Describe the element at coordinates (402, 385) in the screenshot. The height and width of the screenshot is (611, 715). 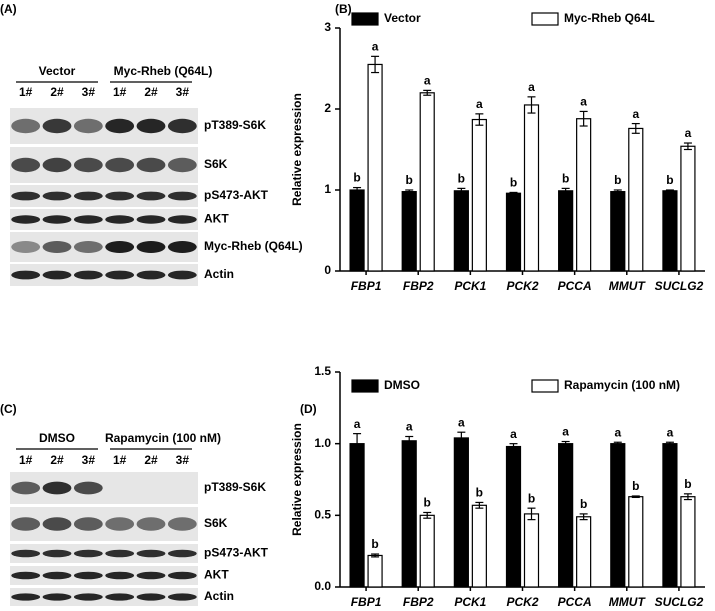
I see `legend-label: DMSO` at that location.